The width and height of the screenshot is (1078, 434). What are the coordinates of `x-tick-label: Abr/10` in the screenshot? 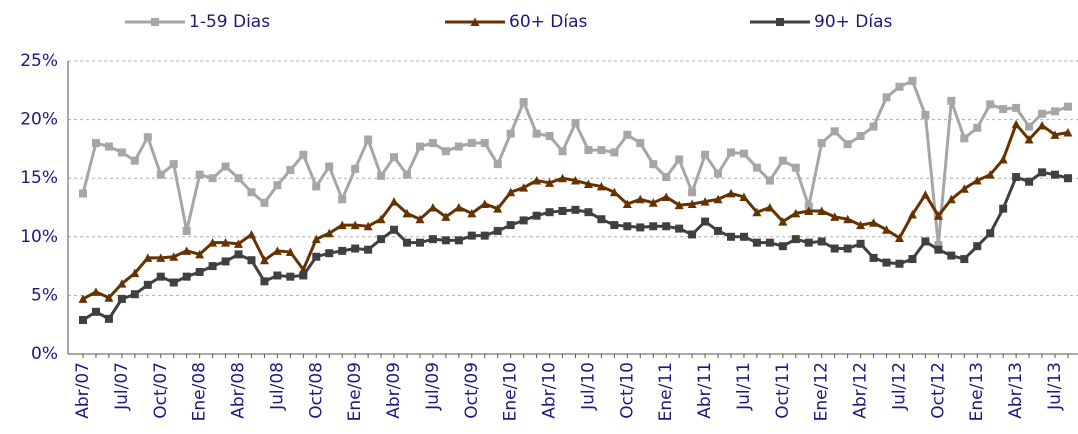 It's located at (550, 390).